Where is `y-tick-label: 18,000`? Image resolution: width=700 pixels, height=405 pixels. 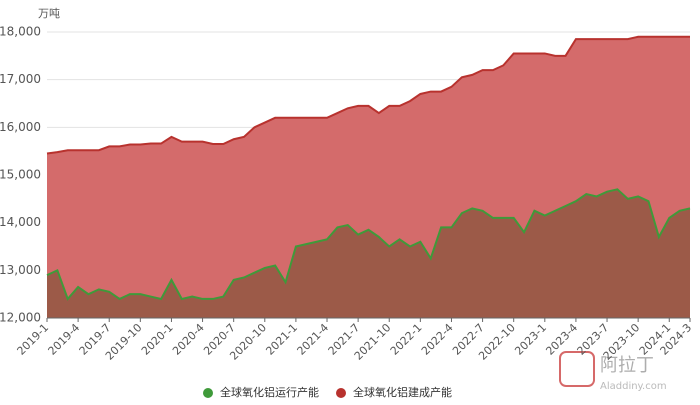
y-tick-label: 18,000 is located at coordinates (20, 32).